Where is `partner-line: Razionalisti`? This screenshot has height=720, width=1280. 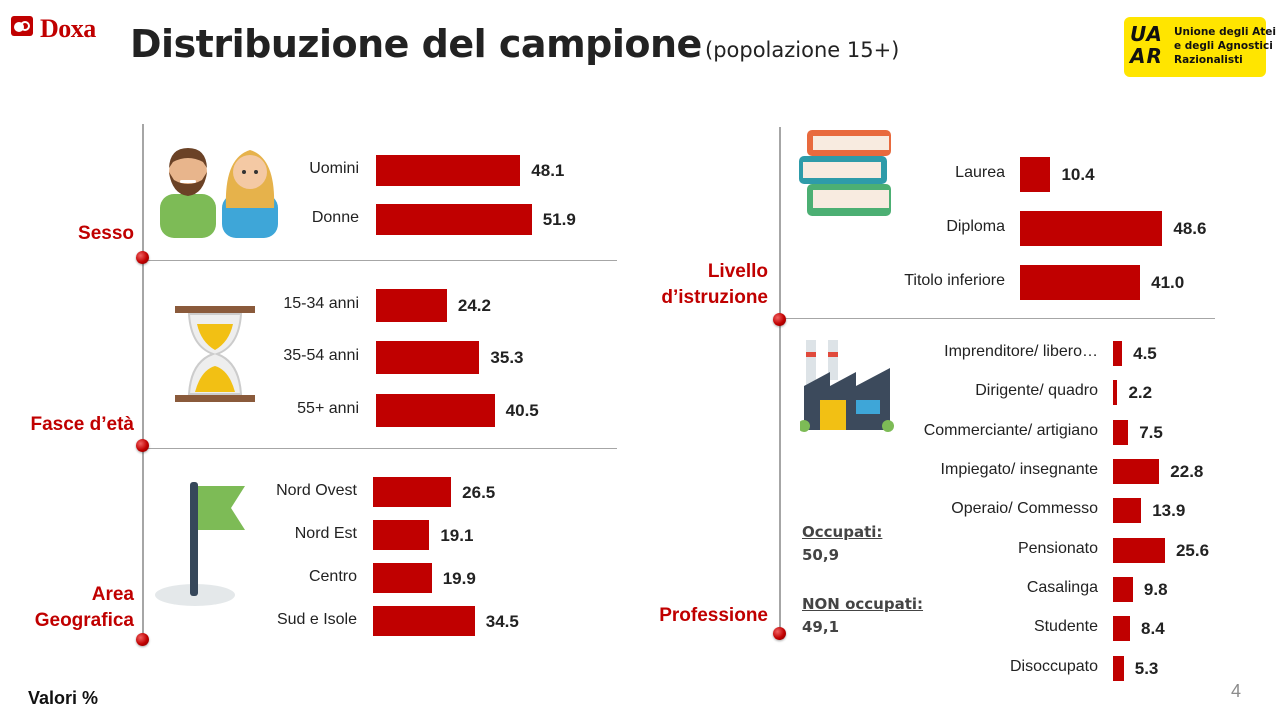 partner-line: Razionalisti is located at coordinates (1208, 60).